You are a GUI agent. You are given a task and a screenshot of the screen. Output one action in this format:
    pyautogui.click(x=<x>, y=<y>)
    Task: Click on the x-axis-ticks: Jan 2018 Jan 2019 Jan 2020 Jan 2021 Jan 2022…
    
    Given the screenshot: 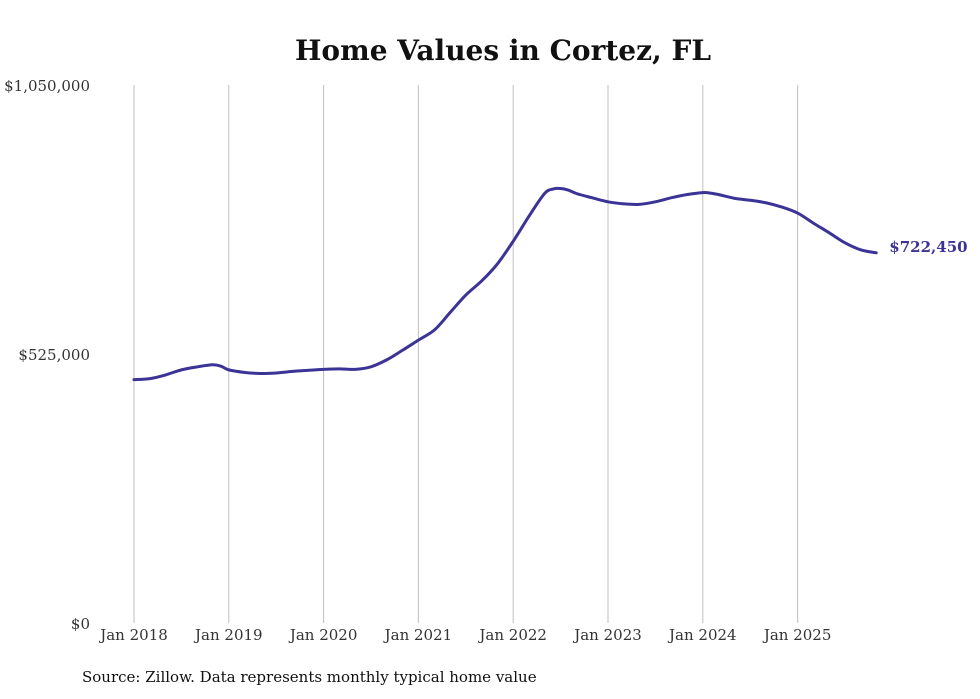 What is the action you would take?
    pyautogui.click(x=464, y=635)
    